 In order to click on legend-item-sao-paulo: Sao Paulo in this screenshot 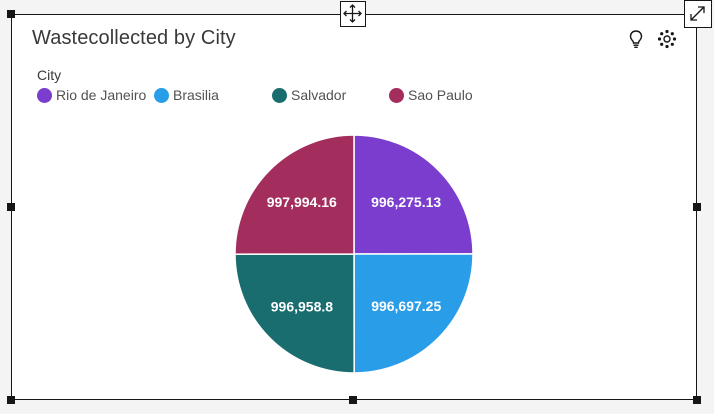, I will do `click(431, 95)`.